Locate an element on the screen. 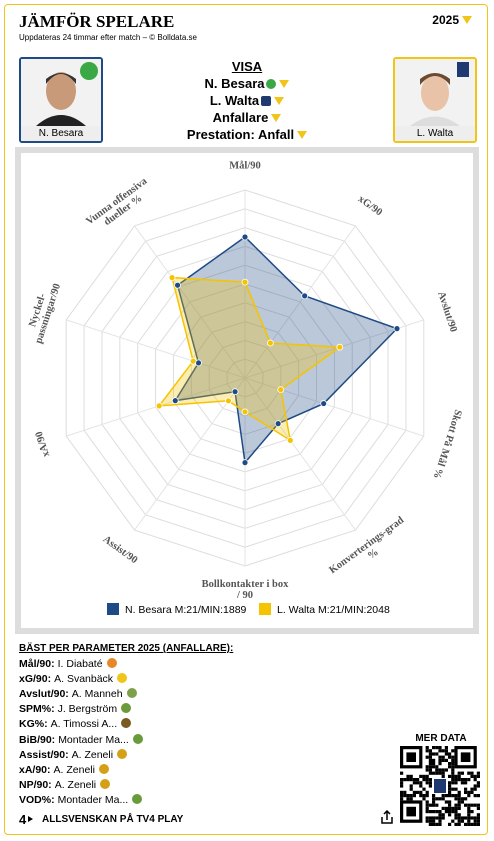  player1: N. Besara is located at coordinates (234, 83).